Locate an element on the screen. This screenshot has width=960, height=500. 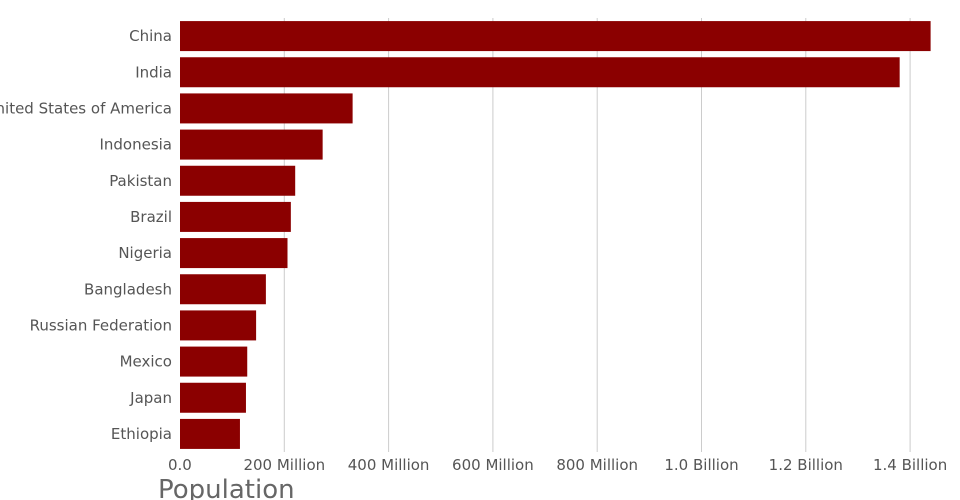
category-label: Indonesia is located at coordinates (135, 145).